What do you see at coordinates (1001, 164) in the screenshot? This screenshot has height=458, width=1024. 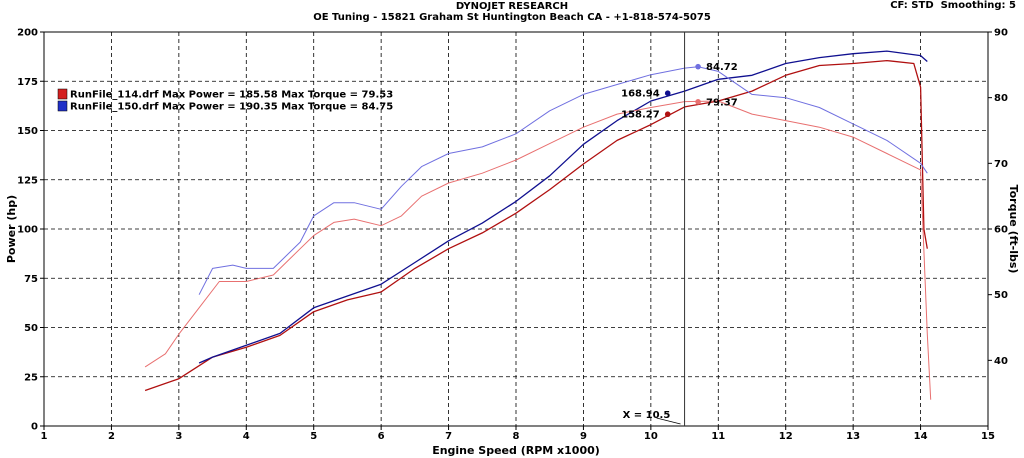 I see `y2-tick-label: 70` at bounding box center [1001, 164].